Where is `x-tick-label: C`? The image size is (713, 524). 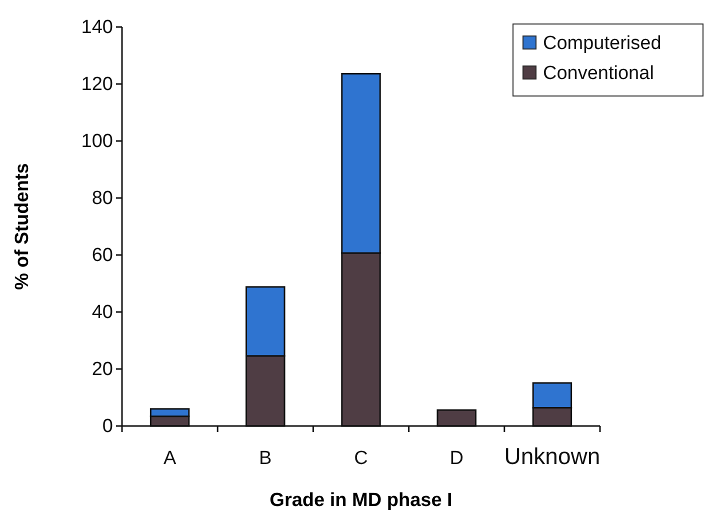 x-tick-label: C is located at coordinates (361, 458).